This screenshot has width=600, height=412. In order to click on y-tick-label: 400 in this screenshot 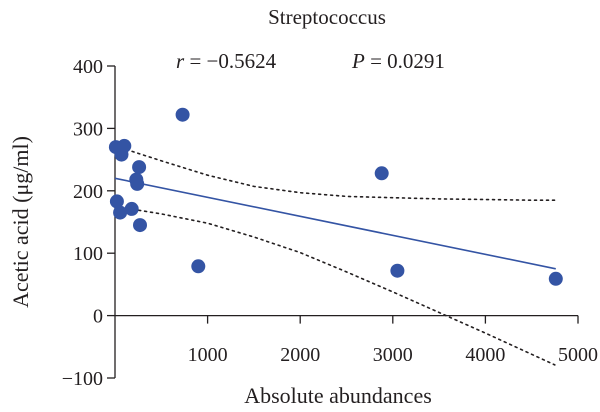, I will do `click(88, 67)`.